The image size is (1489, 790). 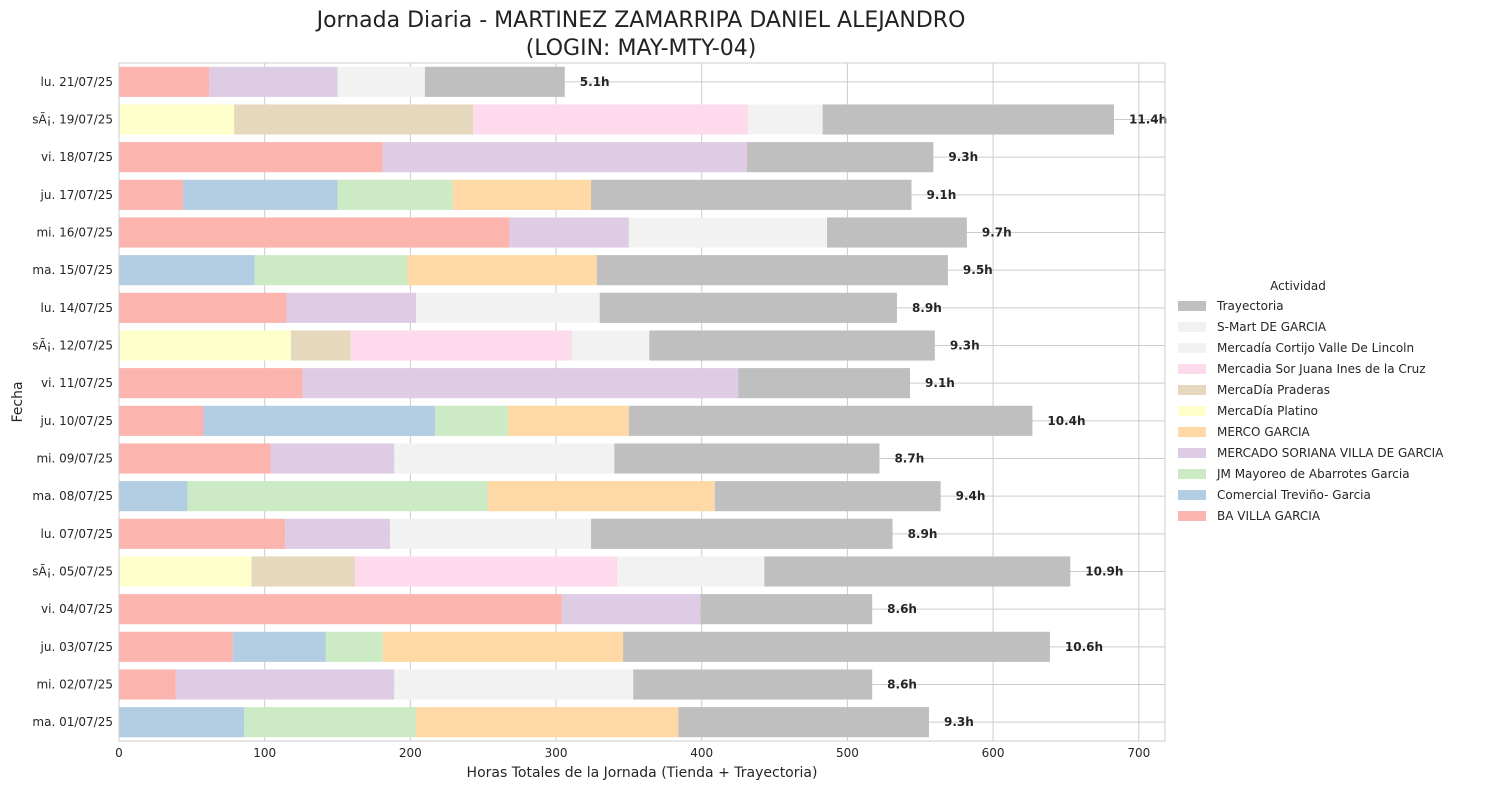 What do you see at coordinates (1321, 369) in the screenshot?
I see `legend-entry-label: Mercadia Sor Juana Ines de la Cruz` at bounding box center [1321, 369].